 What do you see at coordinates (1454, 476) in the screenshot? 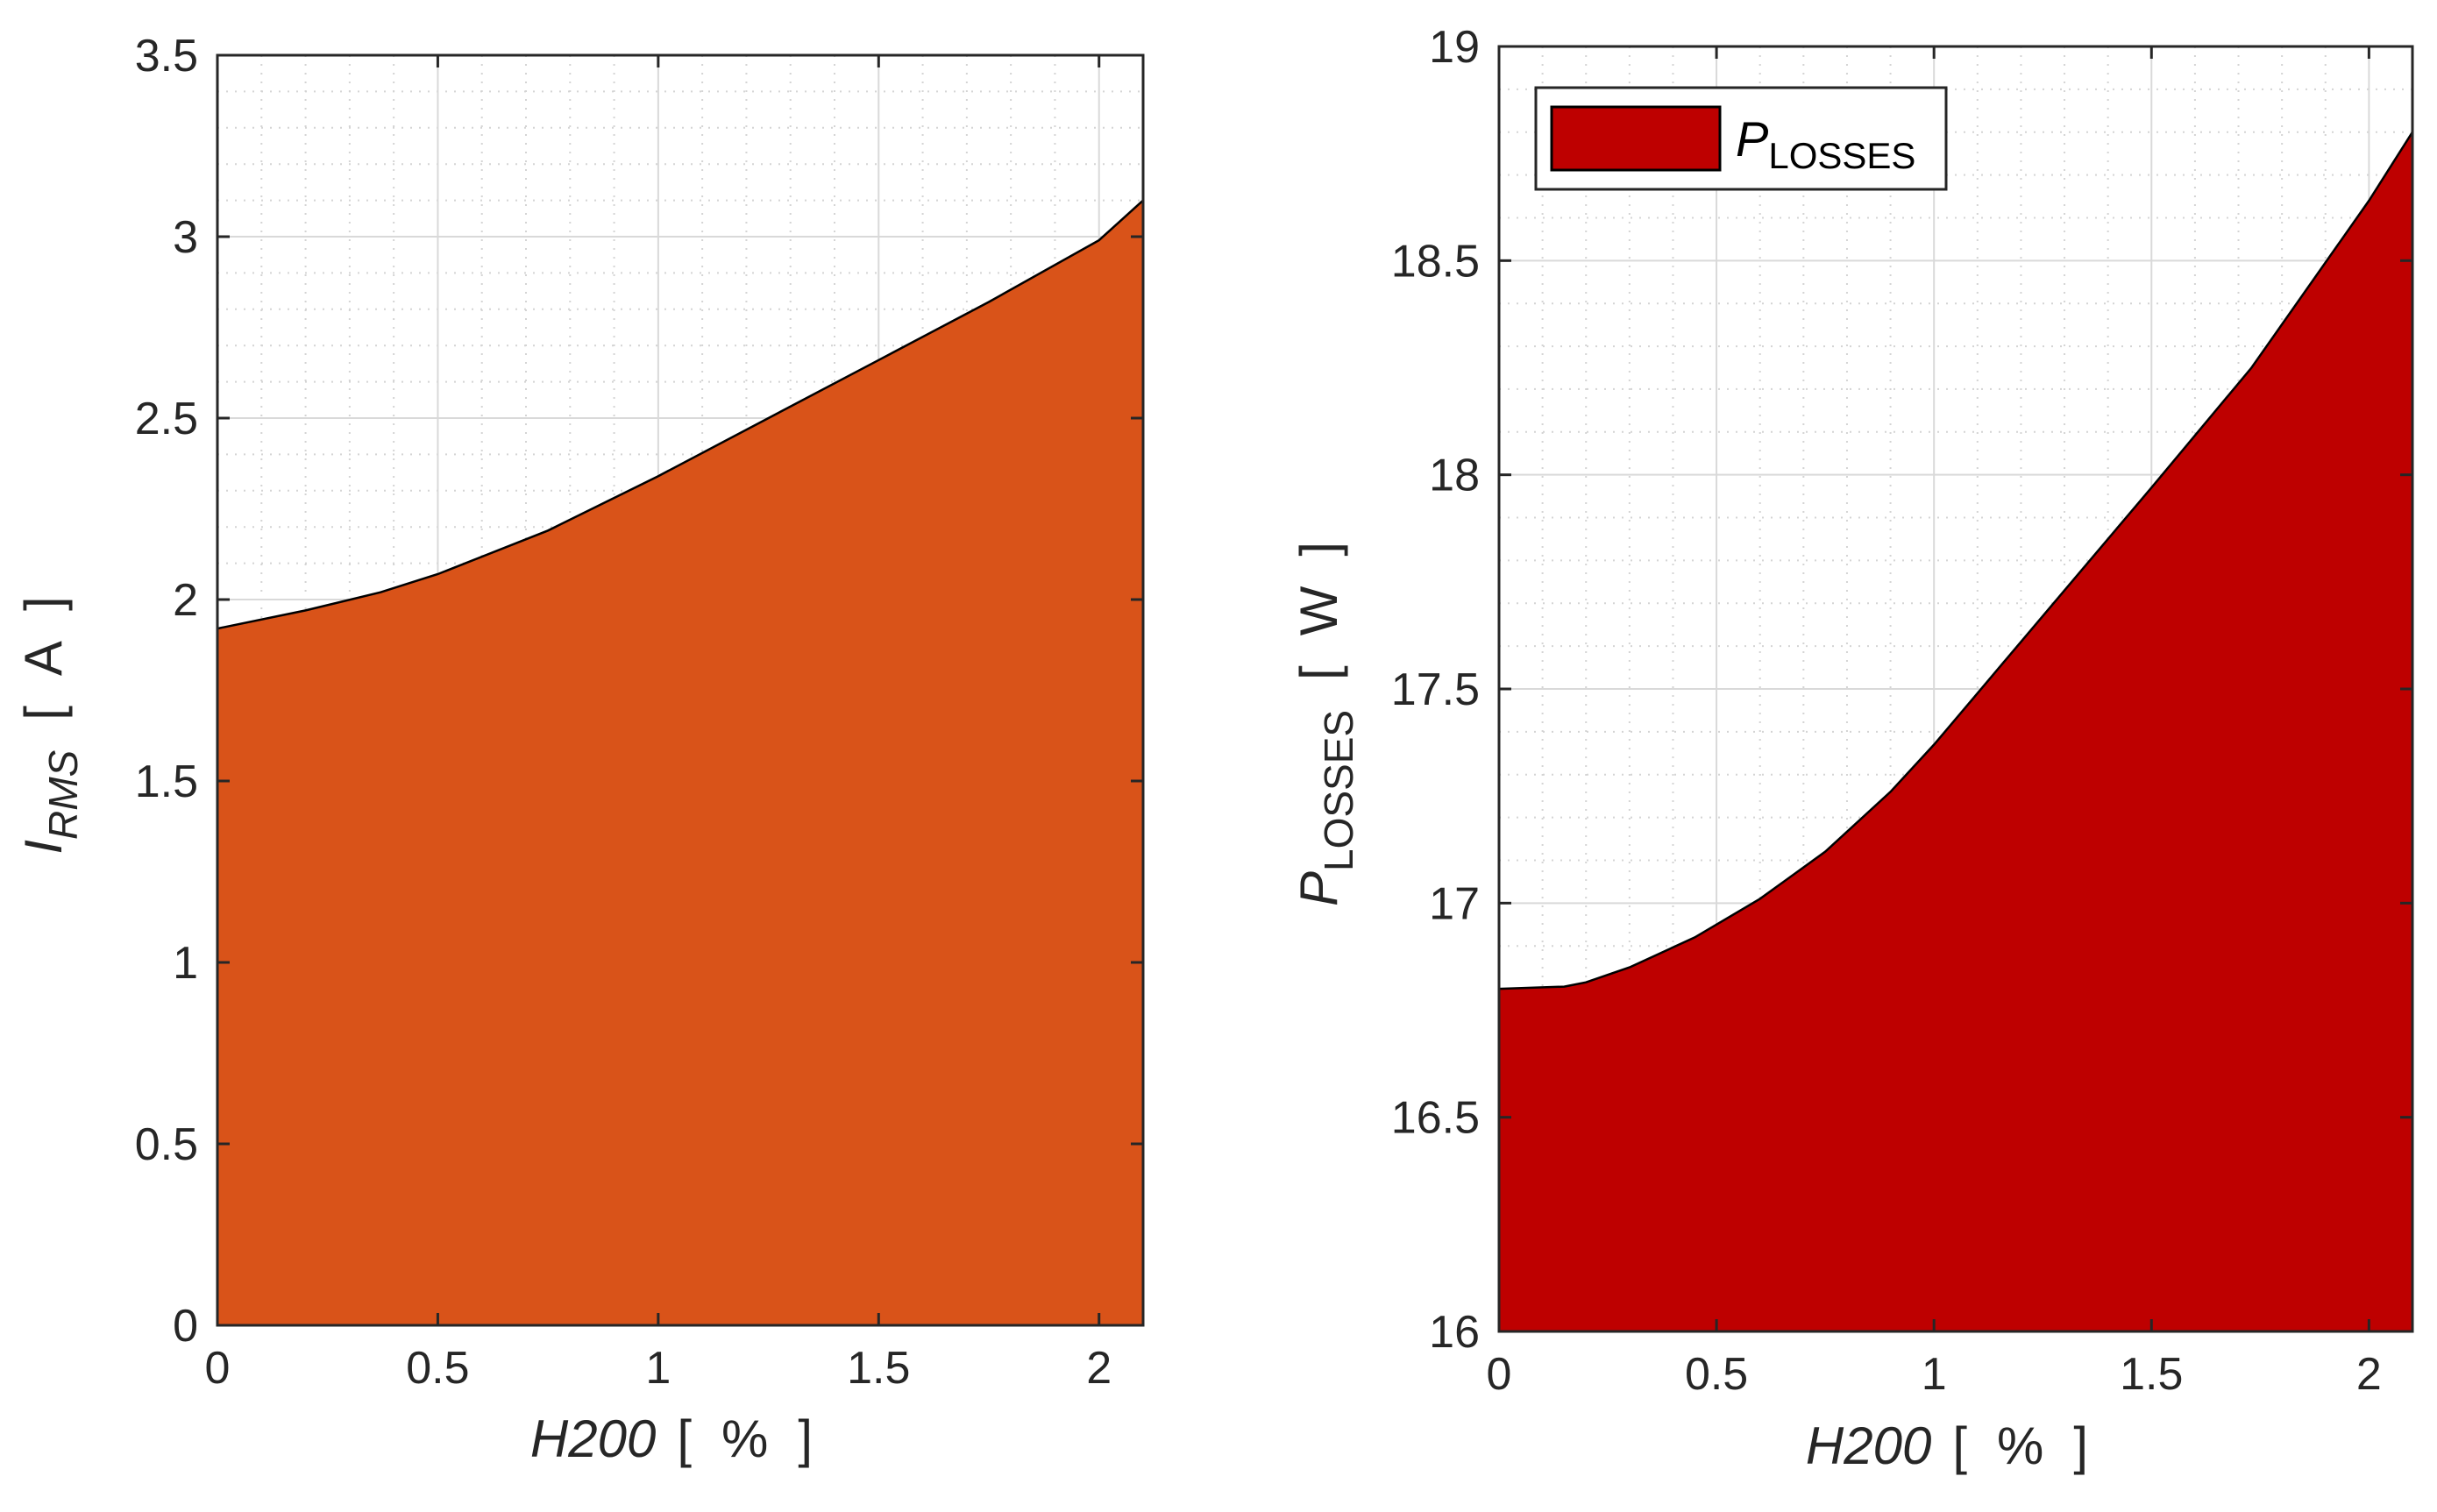
I see `y-tick-label: 18` at bounding box center [1454, 476].